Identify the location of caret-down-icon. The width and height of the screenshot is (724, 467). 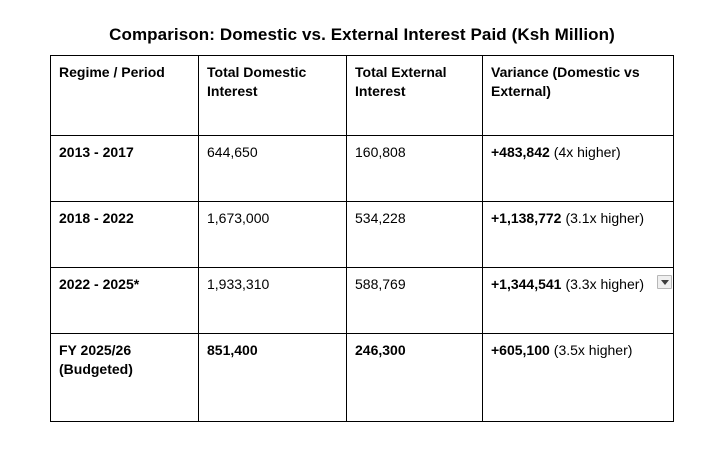
(664, 282).